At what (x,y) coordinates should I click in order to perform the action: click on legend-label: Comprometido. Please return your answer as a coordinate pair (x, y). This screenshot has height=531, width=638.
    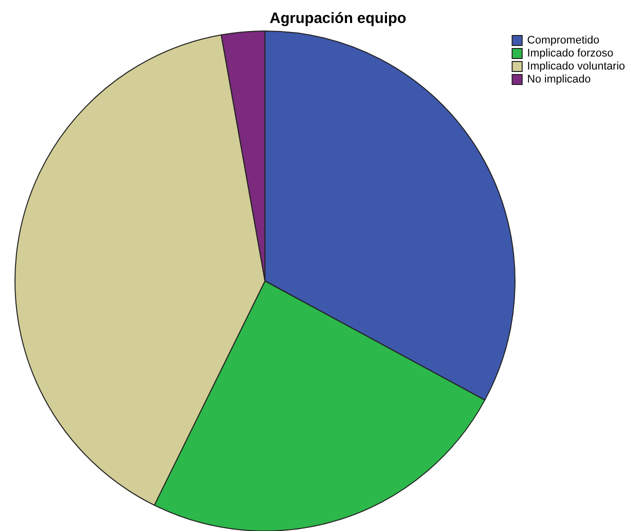
    Looking at the image, I should click on (563, 40).